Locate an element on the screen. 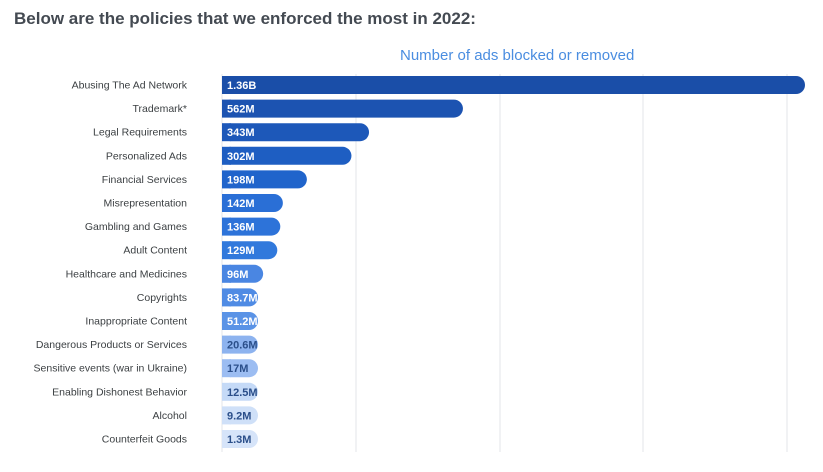 The image size is (823, 472). value-label: 83.7M is located at coordinates (242, 298).